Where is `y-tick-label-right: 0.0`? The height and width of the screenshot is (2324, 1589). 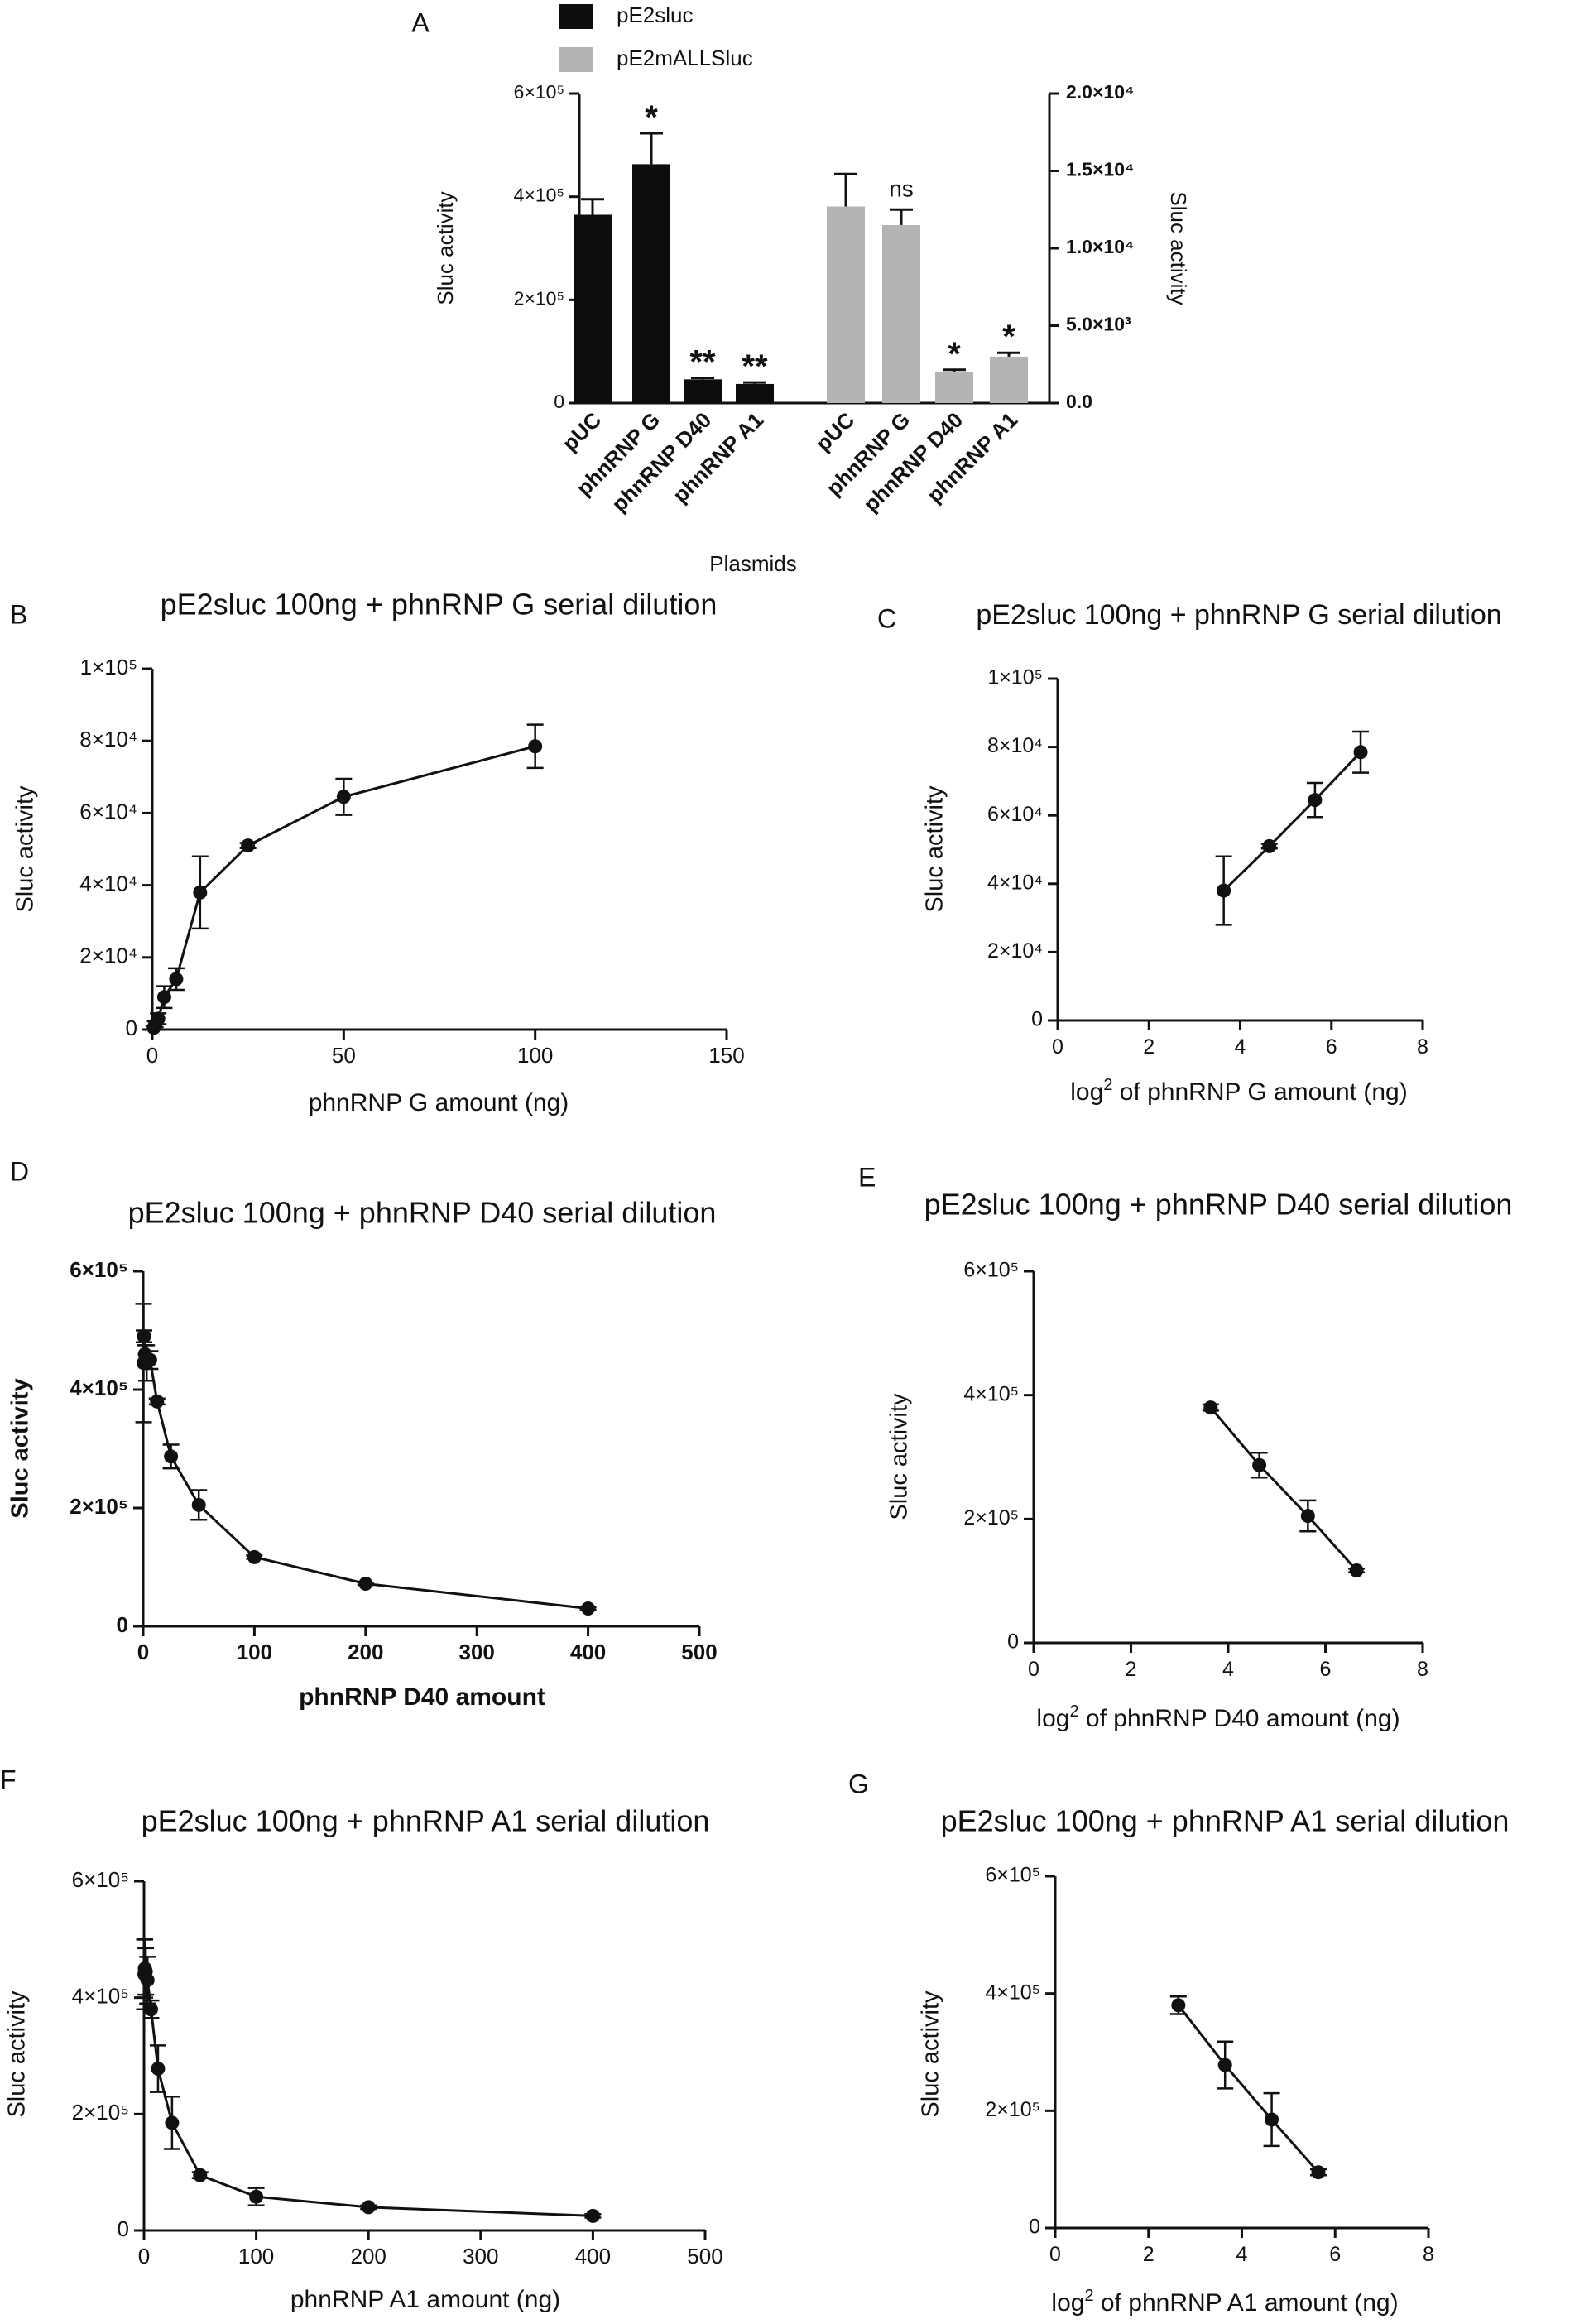 y-tick-label-right: 0.0 is located at coordinates (1079, 402).